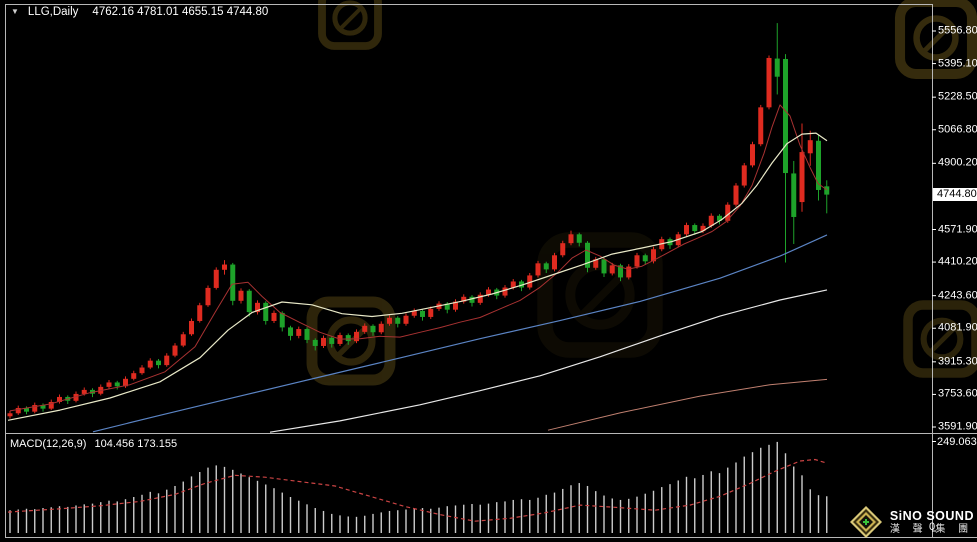 Image resolution: width=977 pixels, height=542 pixels. I want to click on price-tick-label: 4081.90, so click(957, 327).